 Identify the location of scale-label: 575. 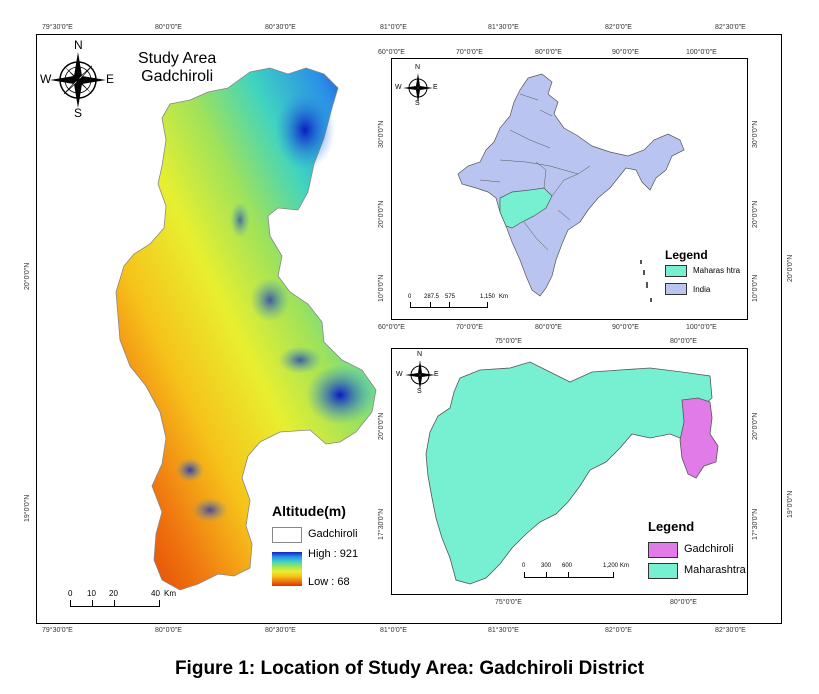
(450, 297).